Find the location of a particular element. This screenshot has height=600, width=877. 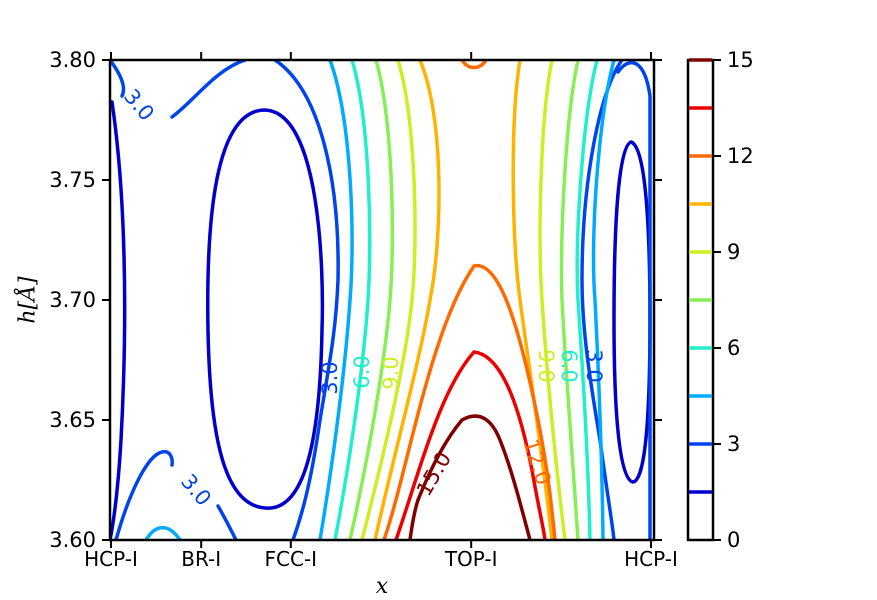

contour-label-6-left: 6.0 is located at coordinates (362, 371).